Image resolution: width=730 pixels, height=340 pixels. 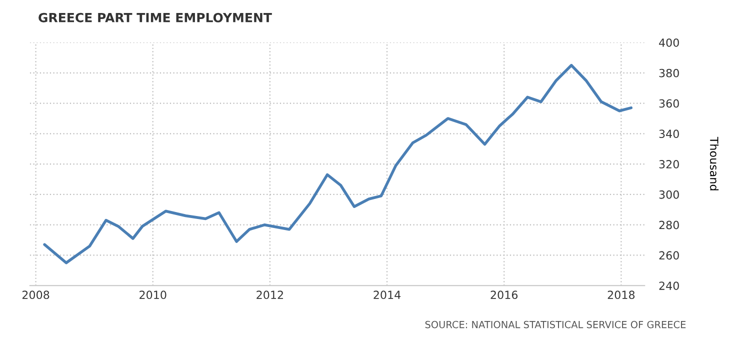 What do you see at coordinates (504, 295) in the screenshot?
I see `x-tick-label: 2016` at bounding box center [504, 295].